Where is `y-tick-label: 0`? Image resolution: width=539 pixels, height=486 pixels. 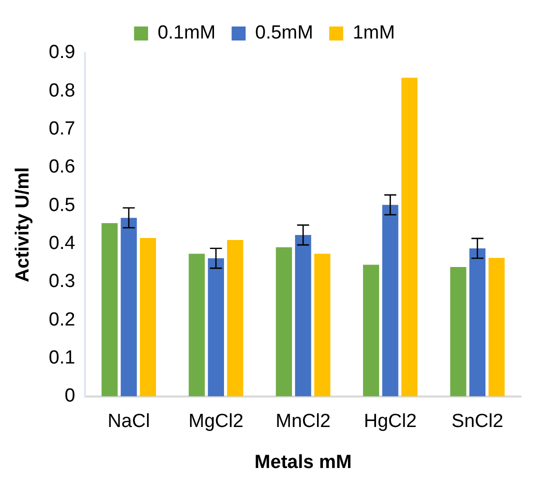
y-tick-label: 0 is located at coordinates (70, 396).